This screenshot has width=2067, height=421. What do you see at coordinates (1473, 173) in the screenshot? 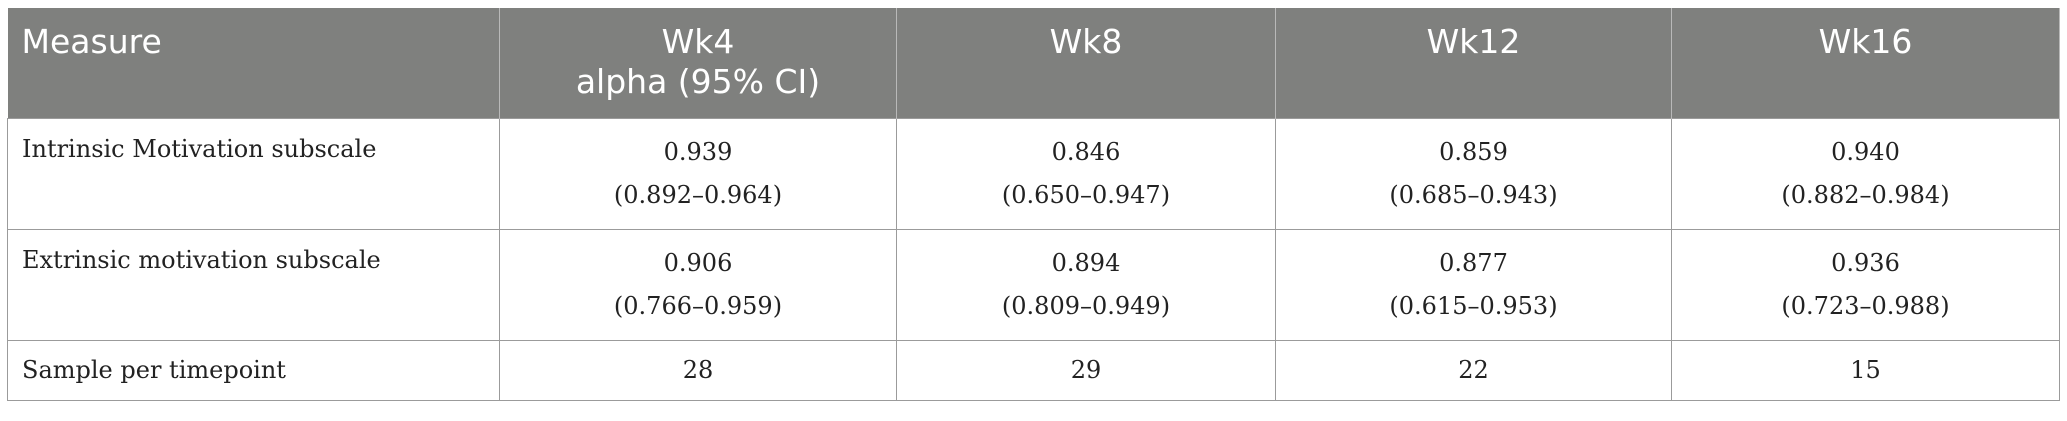
I see `cell-wk12: 0.859 (0.685–0.943)` at bounding box center [1473, 173].